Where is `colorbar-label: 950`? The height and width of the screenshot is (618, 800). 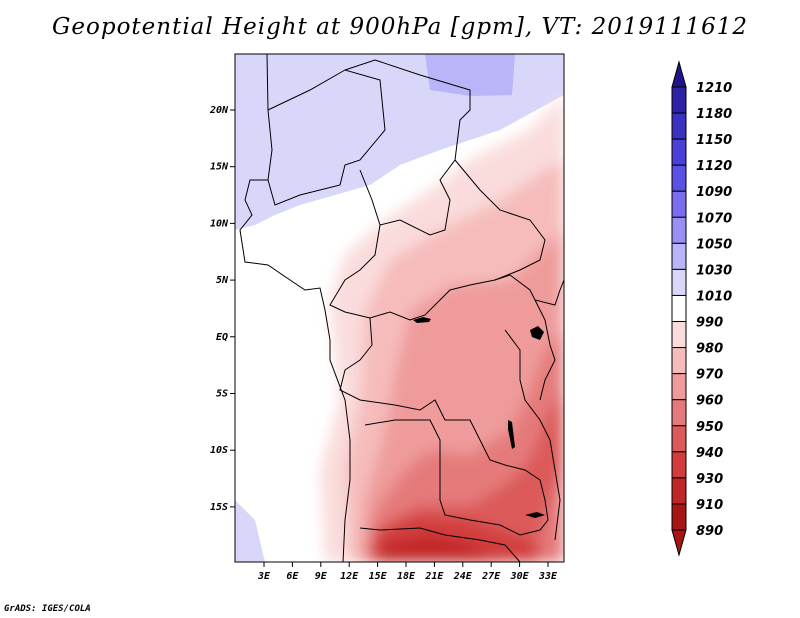
colorbar-label: 950 is located at coordinates (709, 427).